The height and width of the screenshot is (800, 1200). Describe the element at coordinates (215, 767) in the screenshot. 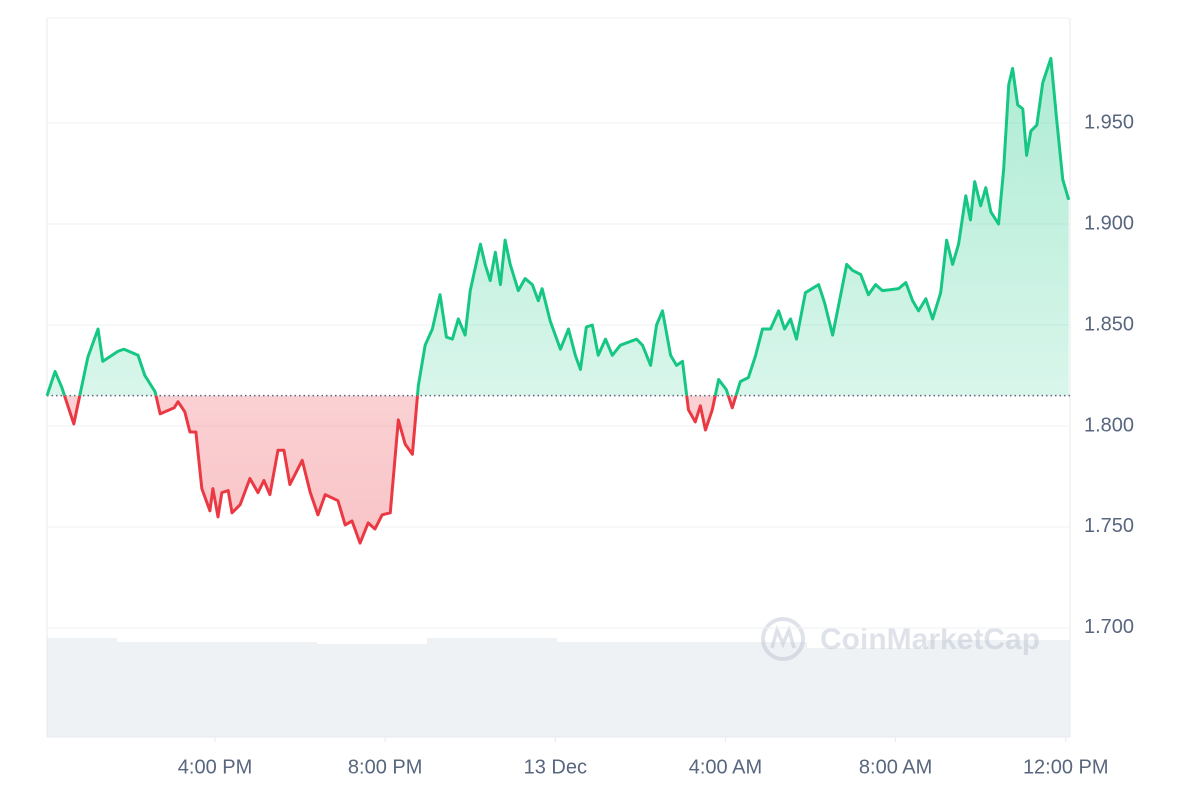

I see `x-tick-label: 4:00 PM` at that location.